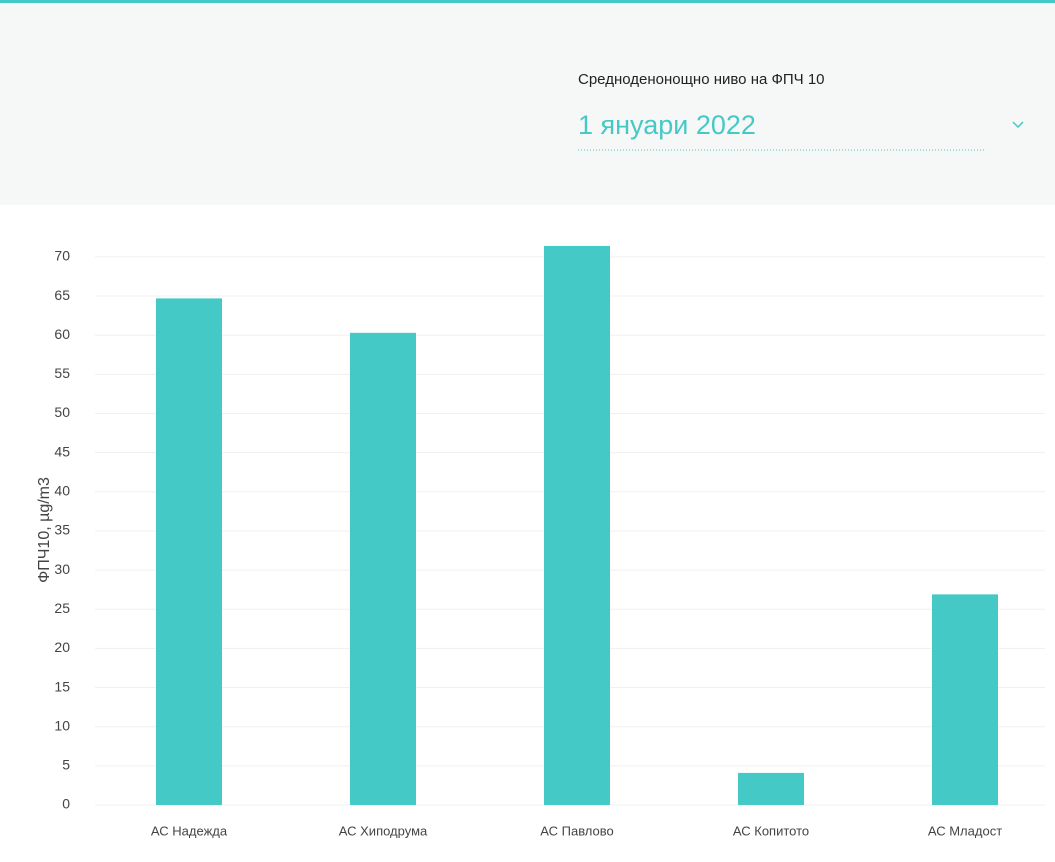 Image resolution: width=1055 pixels, height=862 pixels. Describe the element at coordinates (701, 79) in the screenshot. I see `filter-label: Средноденонощно ниво на ФПЧ 10` at that location.